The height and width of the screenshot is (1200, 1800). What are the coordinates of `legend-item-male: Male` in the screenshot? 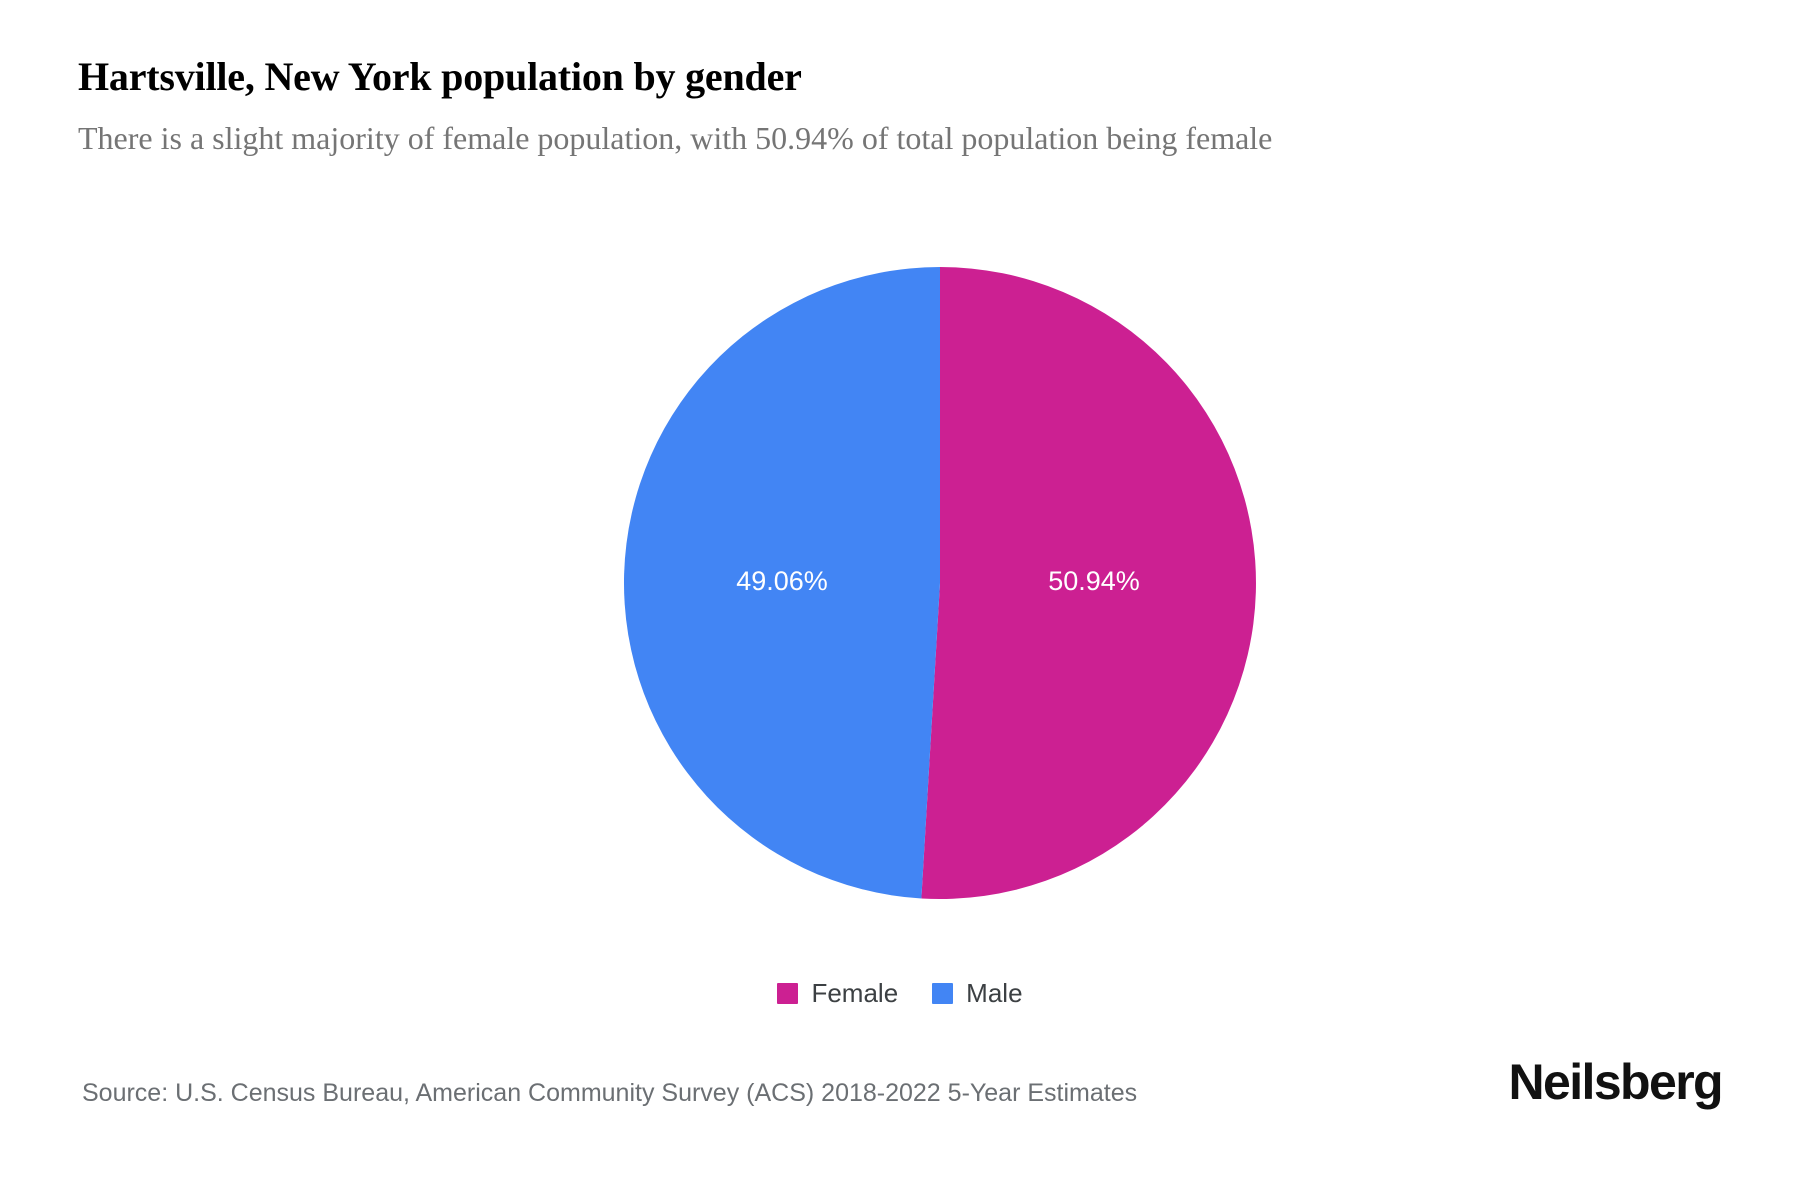 It's located at (977, 993).